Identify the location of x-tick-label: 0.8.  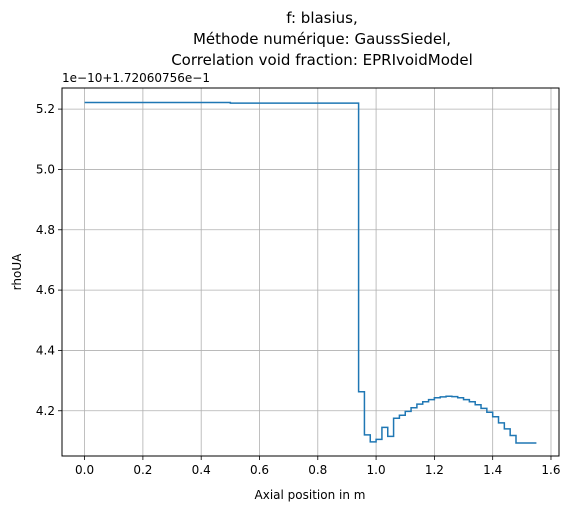
(317, 470).